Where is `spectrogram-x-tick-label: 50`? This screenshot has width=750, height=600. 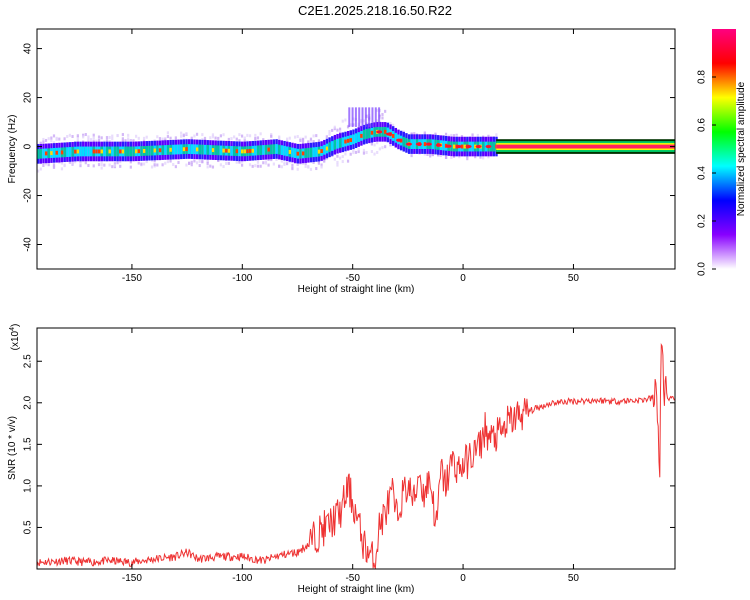
spectrogram-x-tick-label: 50 is located at coordinates (574, 278).